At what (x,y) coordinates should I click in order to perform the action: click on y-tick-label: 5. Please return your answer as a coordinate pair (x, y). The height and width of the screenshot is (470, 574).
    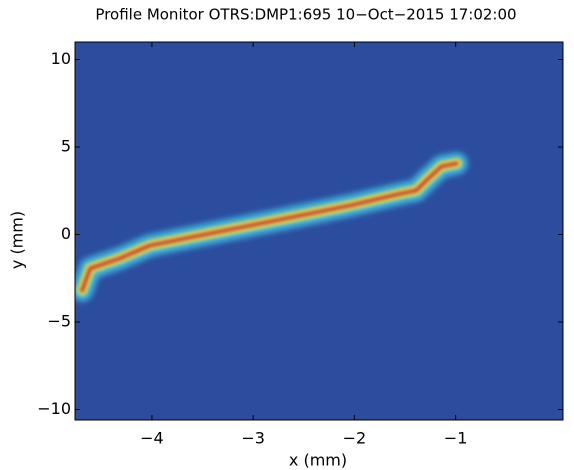
    Looking at the image, I should click on (66, 146).